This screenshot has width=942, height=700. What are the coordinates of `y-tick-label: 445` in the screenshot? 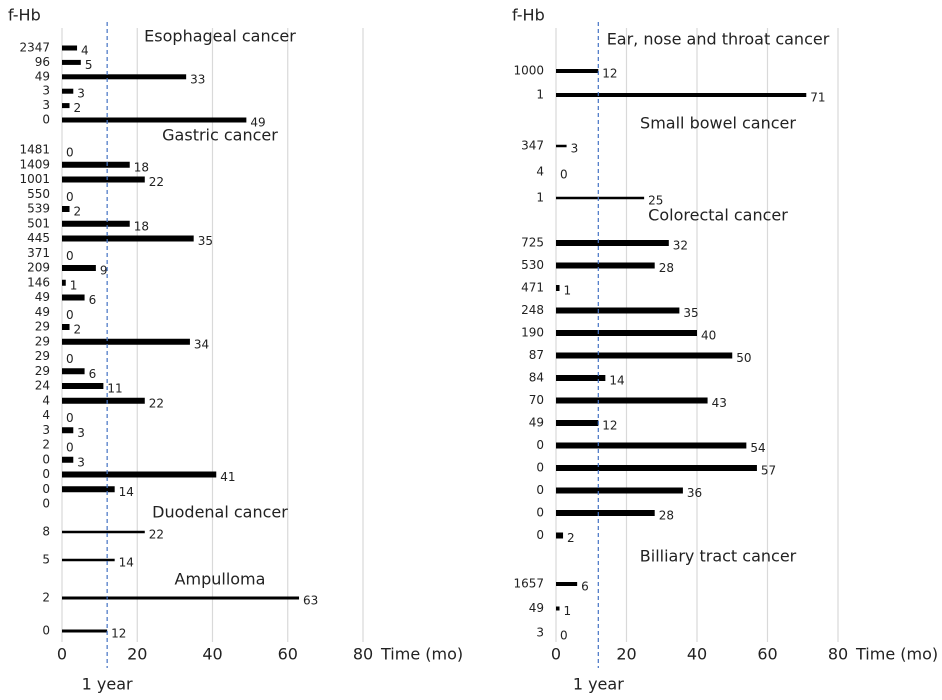 It's located at (38, 238).